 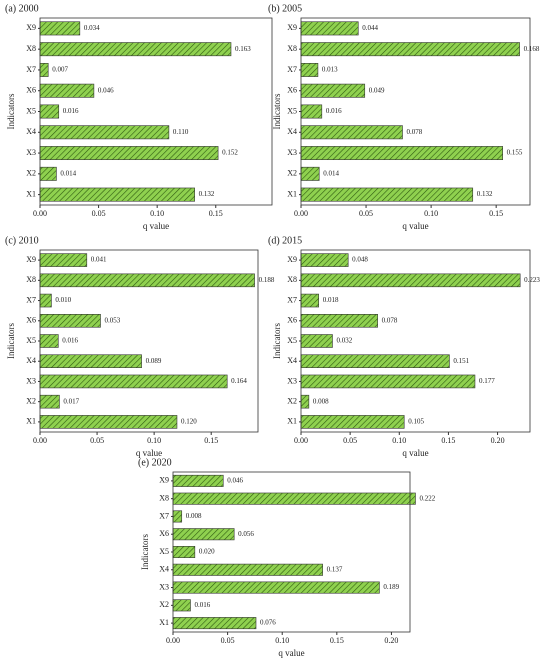 What do you see at coordinates (71, 401) in the screenshot?
I see `value-label: 0.017` at bounding box center [71, 401].